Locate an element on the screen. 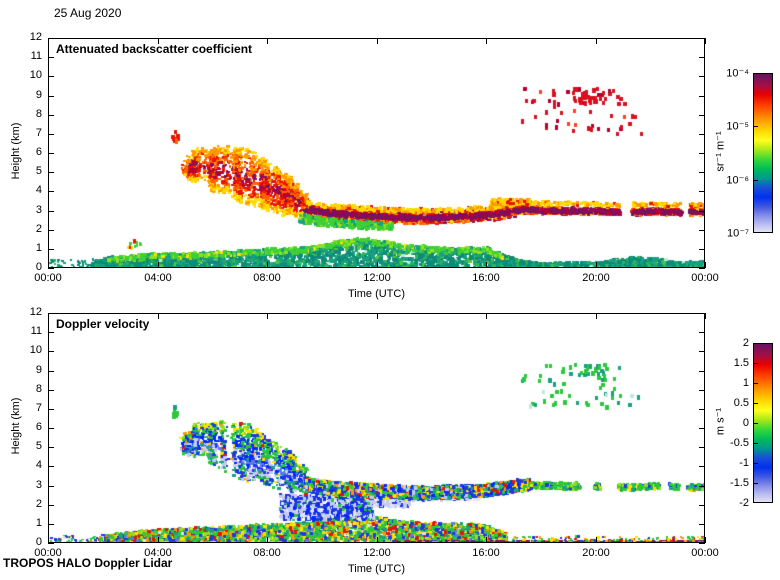 The image size is (780, 580). x-tick-label: 16:00 is located at coordinates (486, 278).